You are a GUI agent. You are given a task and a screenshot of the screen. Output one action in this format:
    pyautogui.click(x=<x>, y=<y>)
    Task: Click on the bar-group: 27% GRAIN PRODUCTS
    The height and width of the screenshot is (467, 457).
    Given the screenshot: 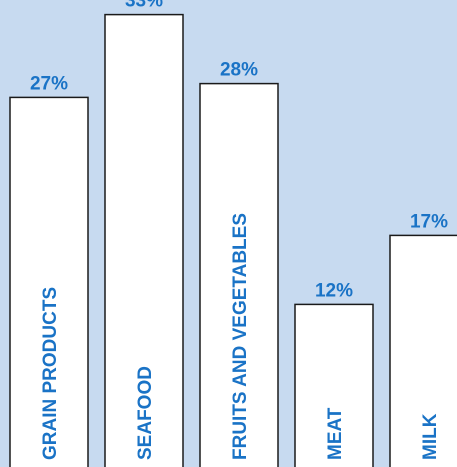 What is the action you would take?
    pyautogui.click(x=49, y=270)
    